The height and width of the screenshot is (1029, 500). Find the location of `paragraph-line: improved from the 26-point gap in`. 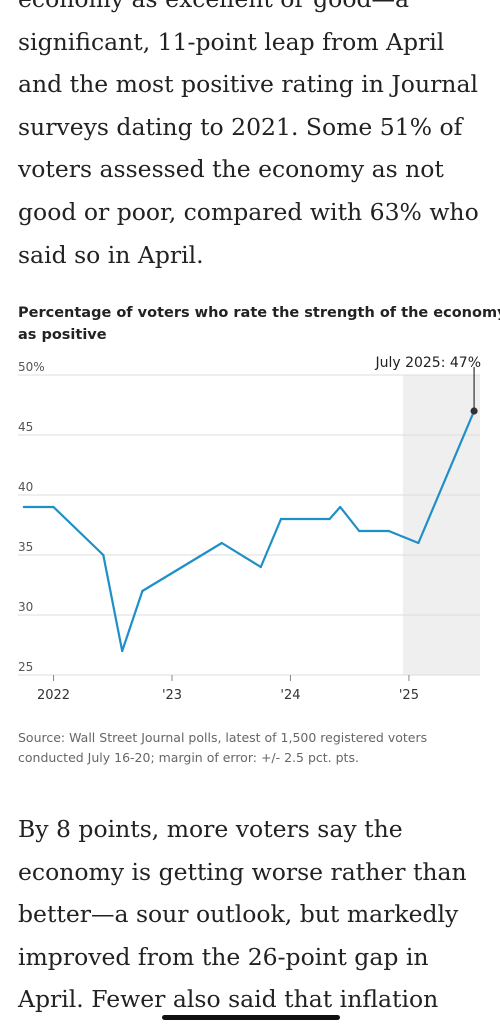

paragraph-line: improved from the 26-point gap in is located at coordinates (223, 956).